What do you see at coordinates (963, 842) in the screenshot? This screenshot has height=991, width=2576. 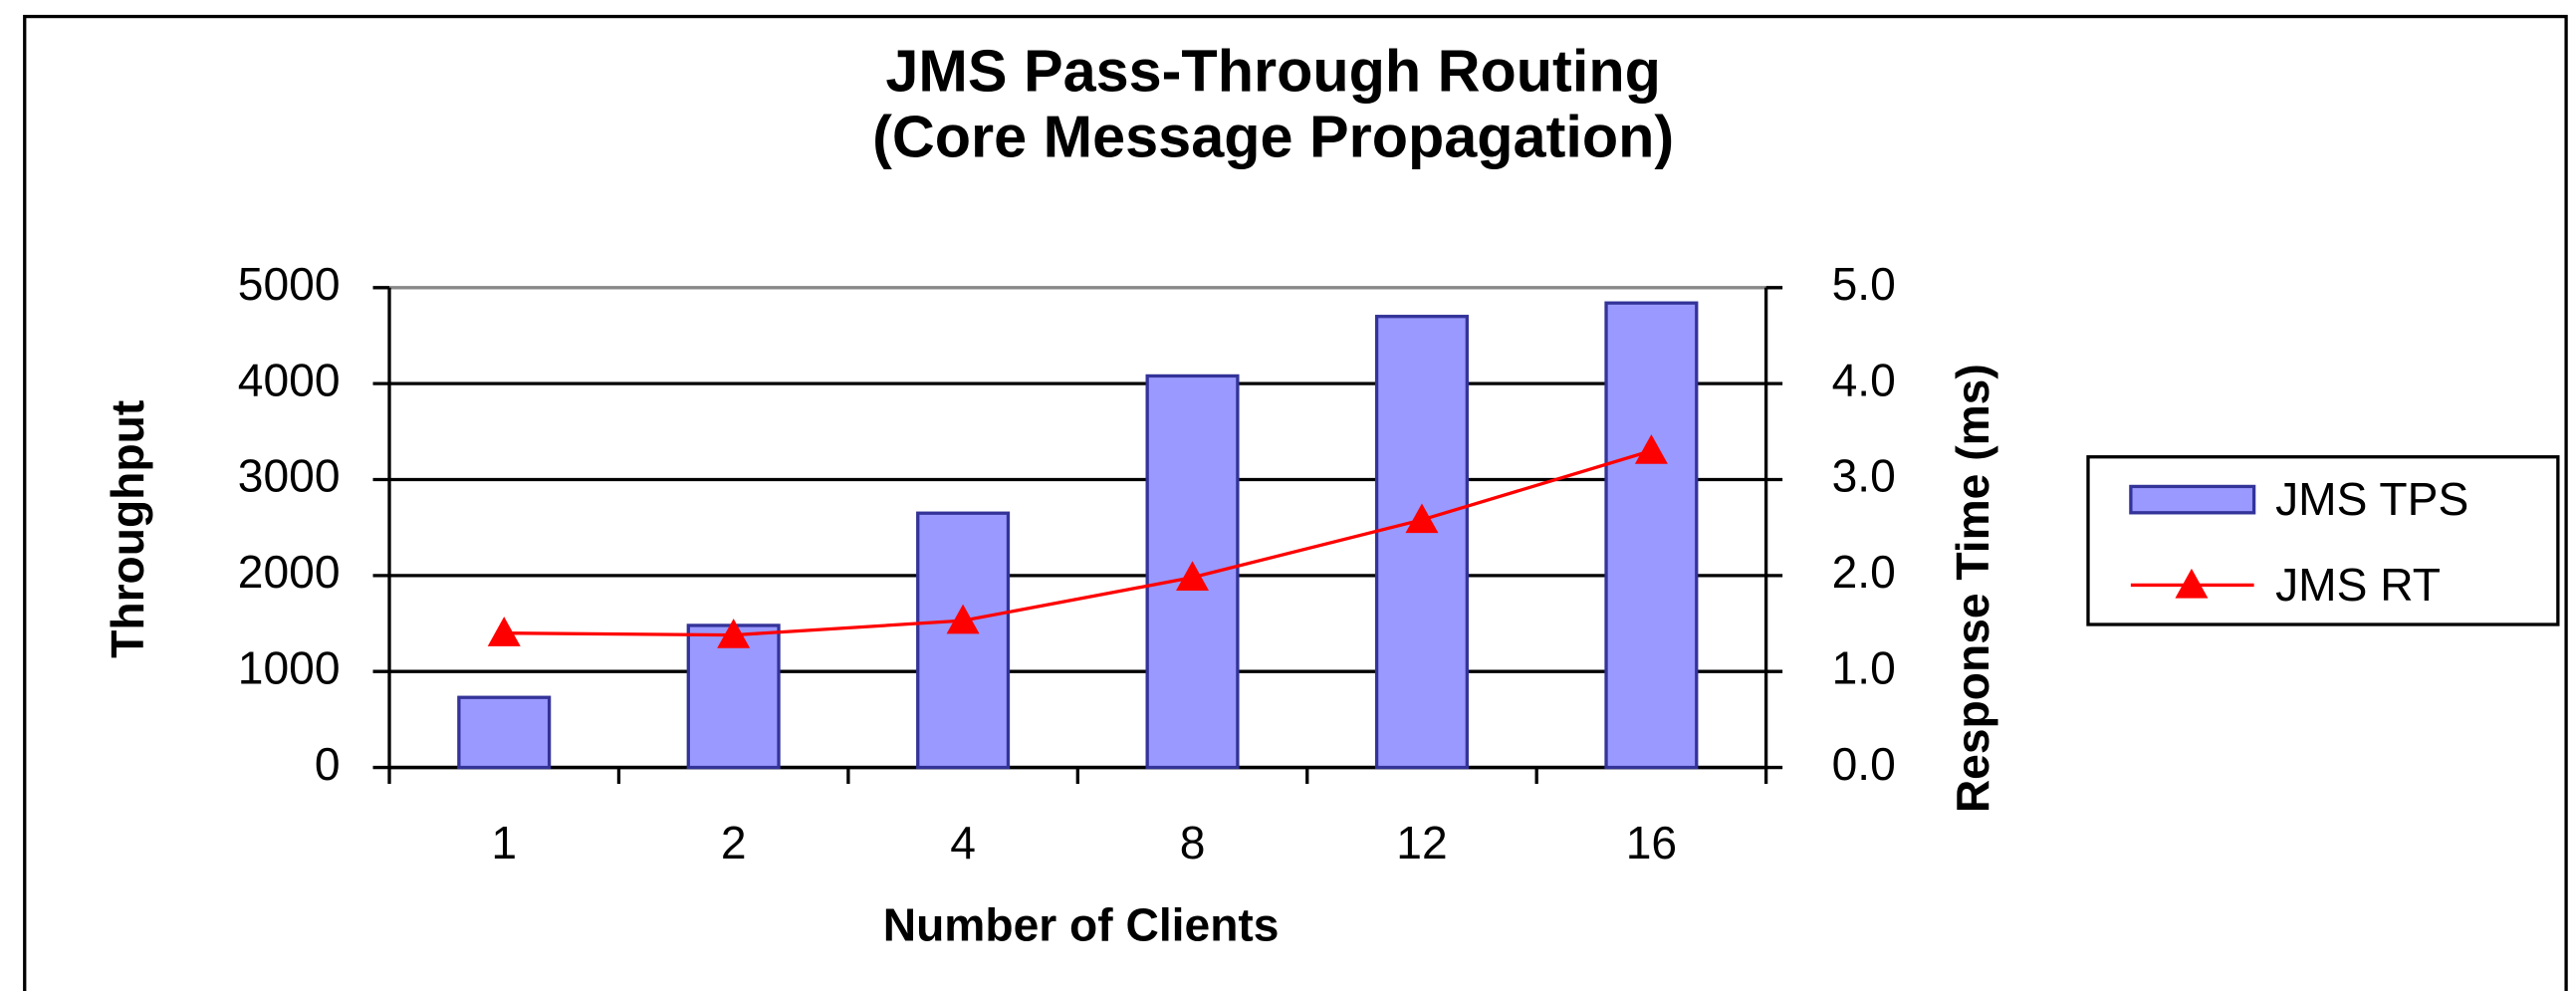 I see `x-tick-label: 4` at bounding box center [963, 842].